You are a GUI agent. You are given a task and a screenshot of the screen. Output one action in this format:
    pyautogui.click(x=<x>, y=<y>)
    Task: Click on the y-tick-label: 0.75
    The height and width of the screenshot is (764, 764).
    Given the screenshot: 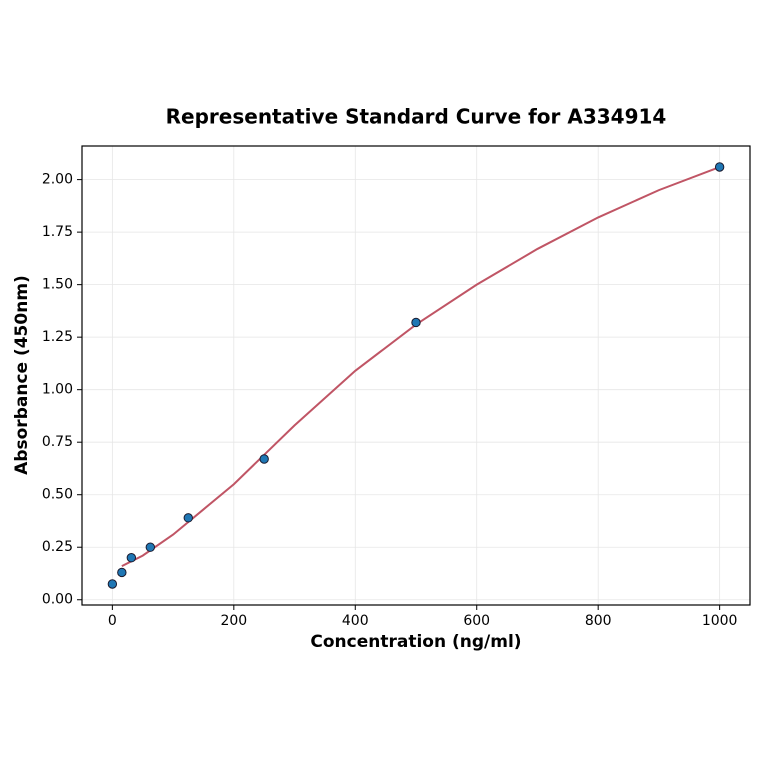 What is the action you would take?
    pyautogui.click(x=57, y=442)
    